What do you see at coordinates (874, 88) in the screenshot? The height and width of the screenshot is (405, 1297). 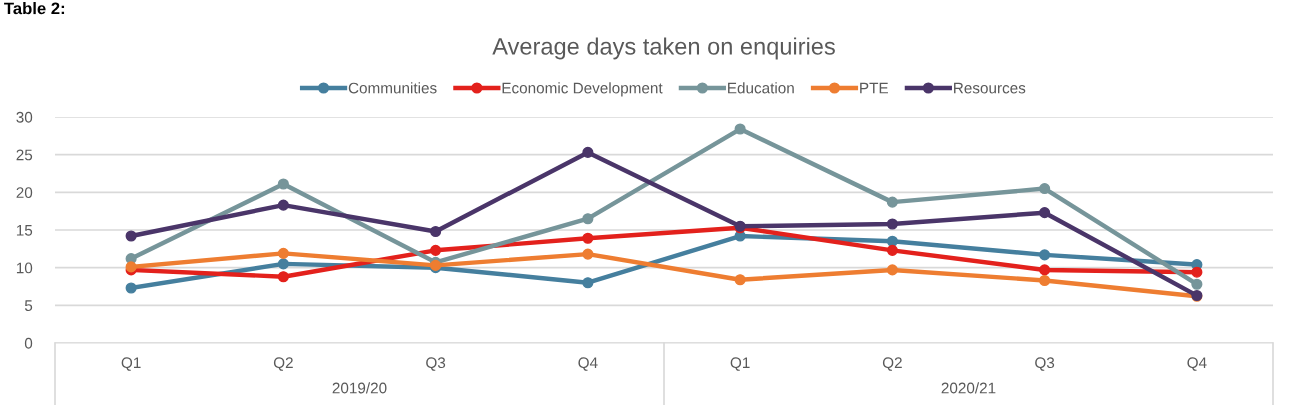 I see `legend-label: PTE` at bounding box center [874, 88].